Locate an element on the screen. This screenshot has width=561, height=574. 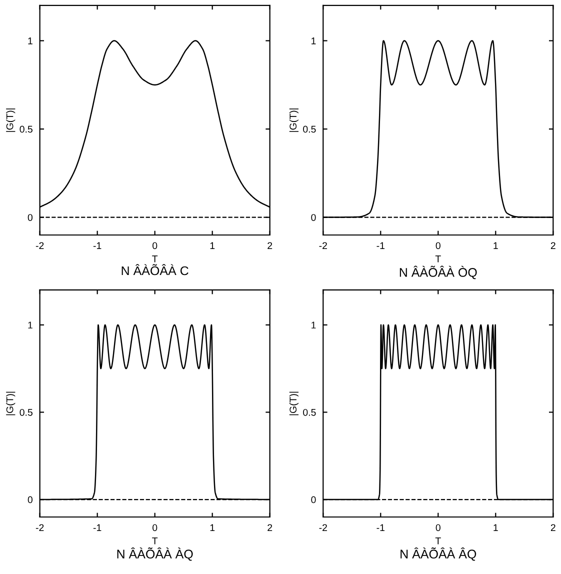
text: N ÂÀÕÂÀ C is located at coordinates (155, 270).